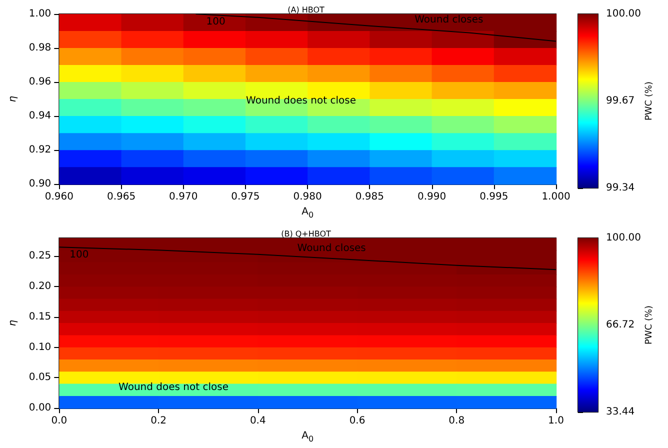  What do you see at coordinates (494, 197) in the screenshot?
I see `x-tick-label: 0.995` at bounding box center [494, 197].